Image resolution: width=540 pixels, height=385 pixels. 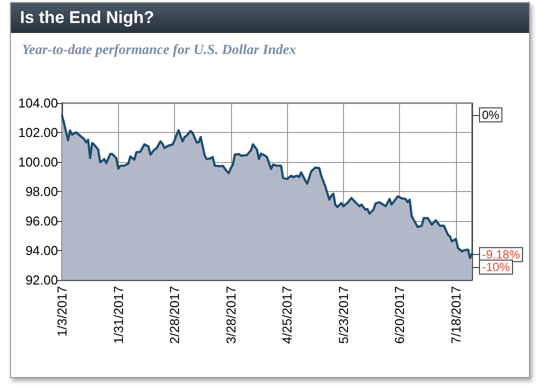 I want to click on chart-subtitle: Year-to-date performance for U.S. Dollar Index, so click(x=159, y=51).